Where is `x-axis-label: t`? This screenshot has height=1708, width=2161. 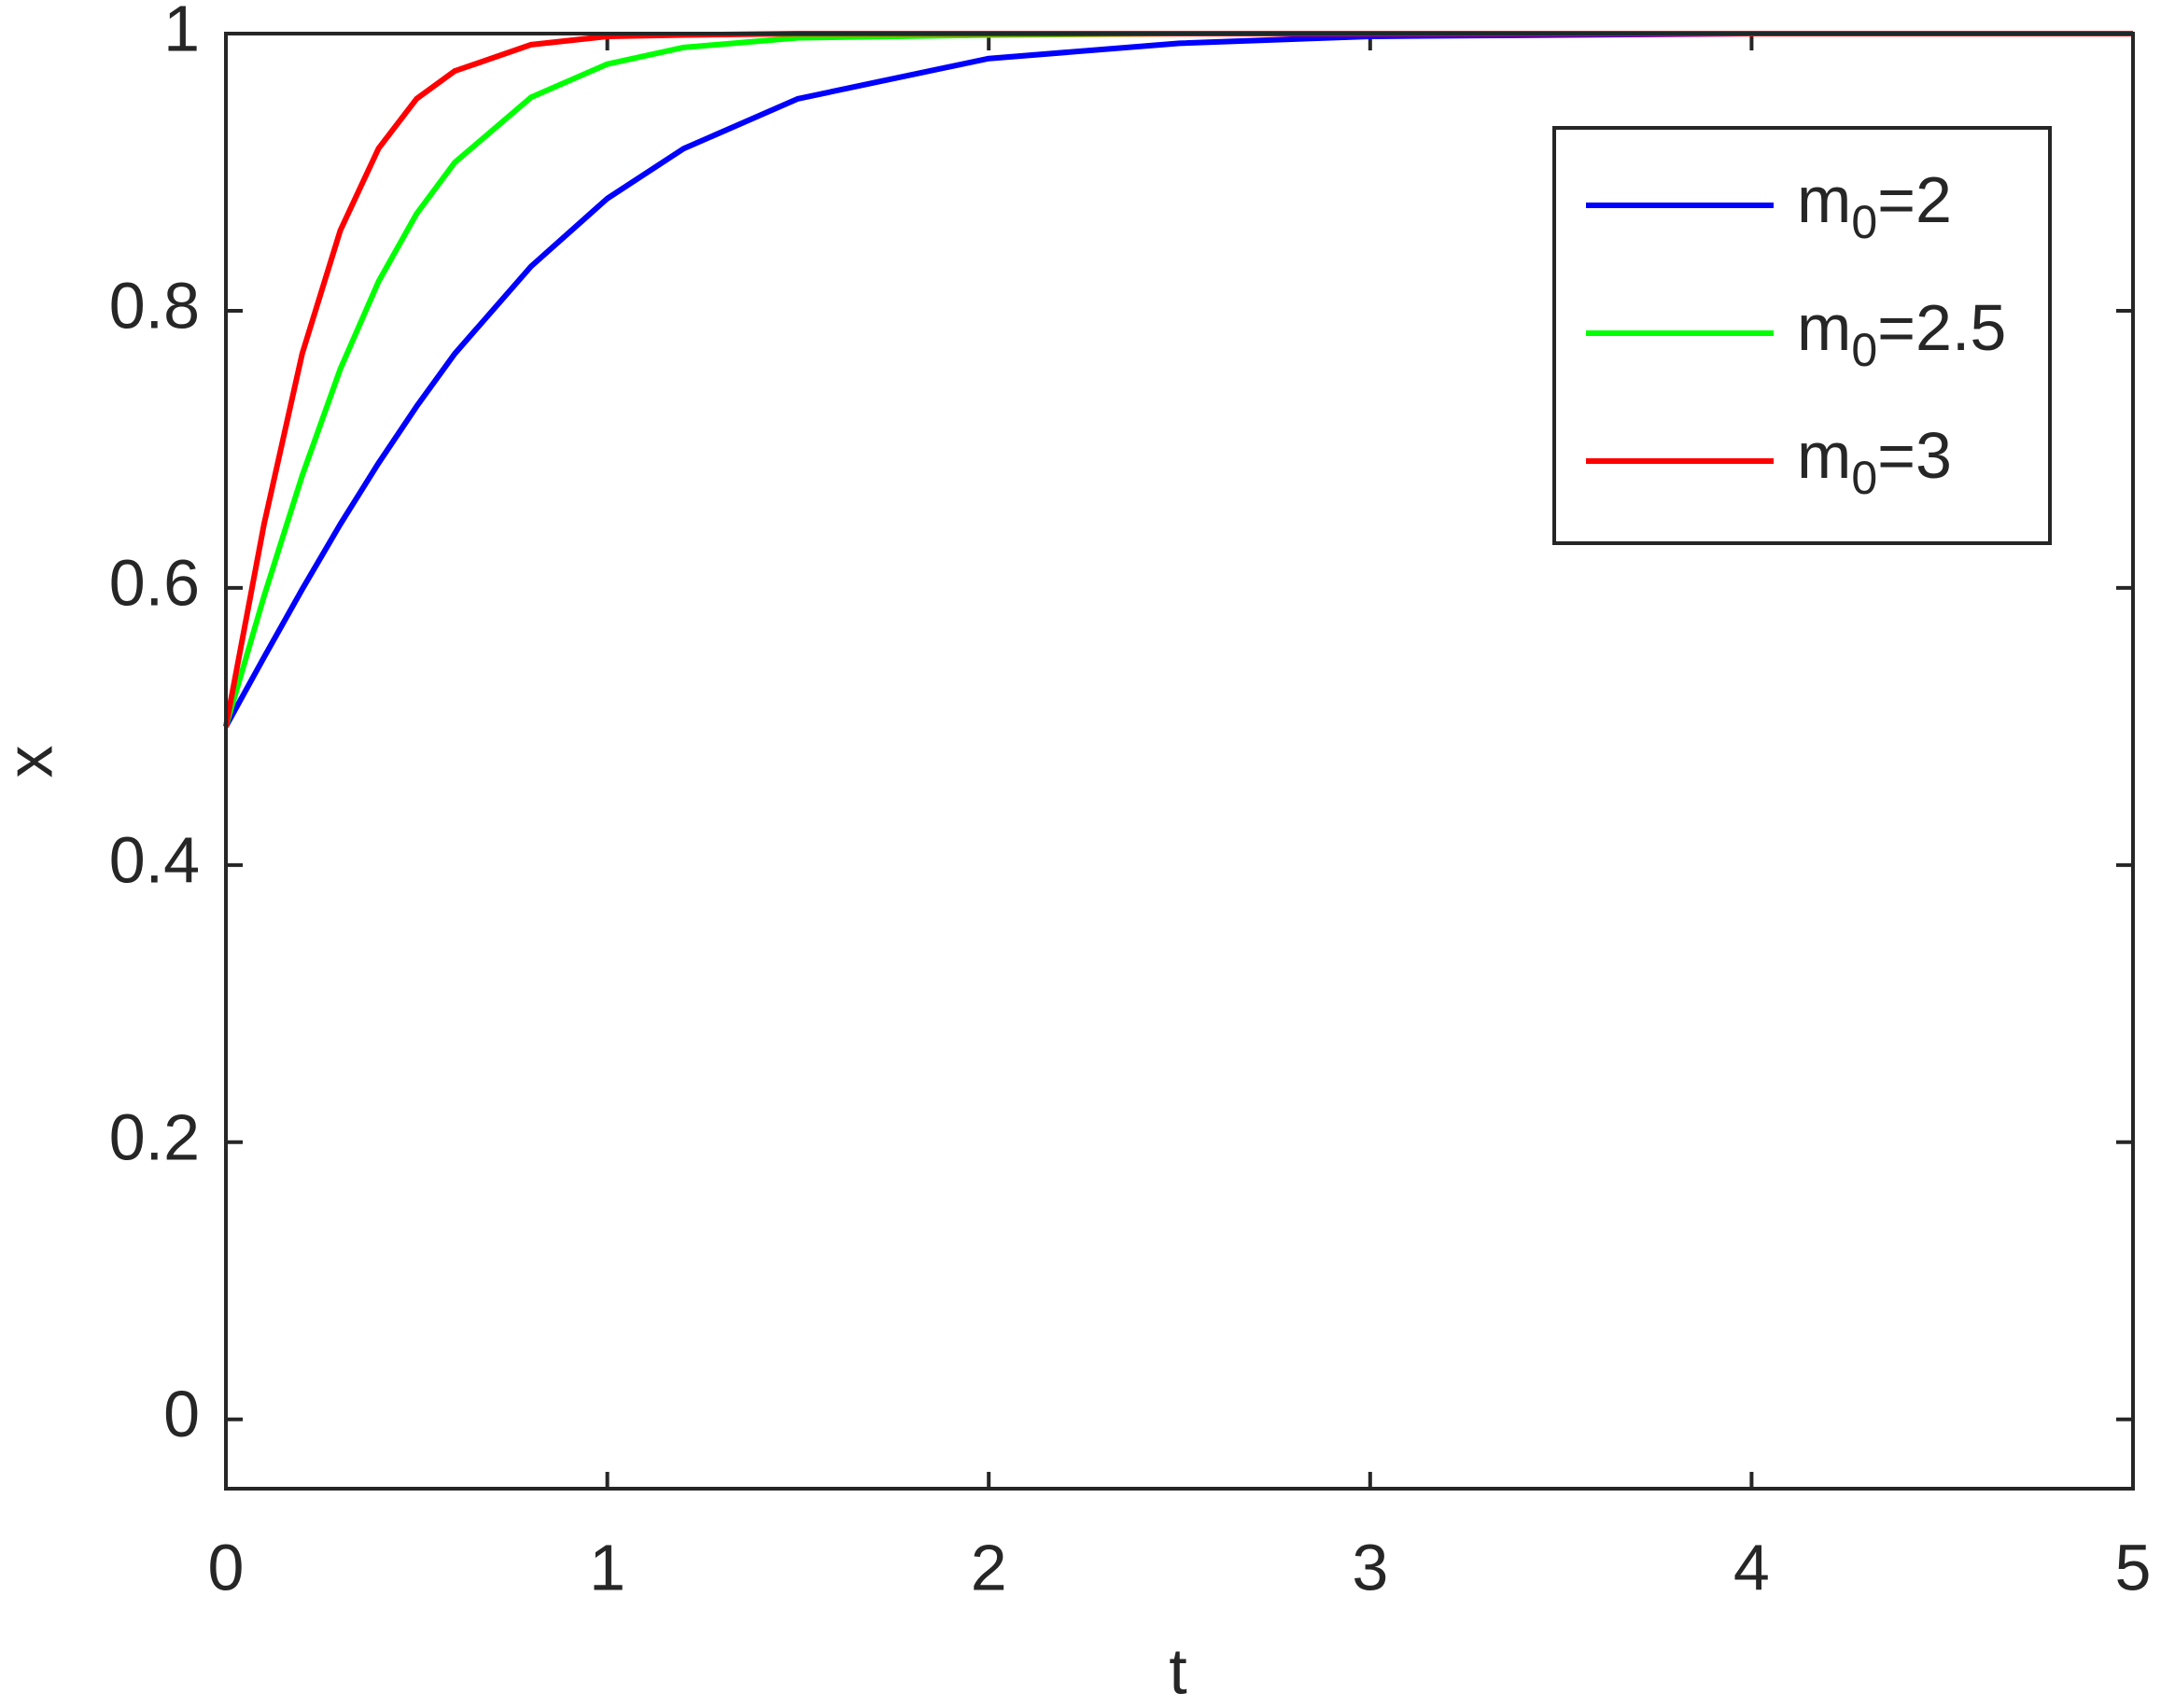 x-axis-label: t is located at coordinates (1177, 1670).